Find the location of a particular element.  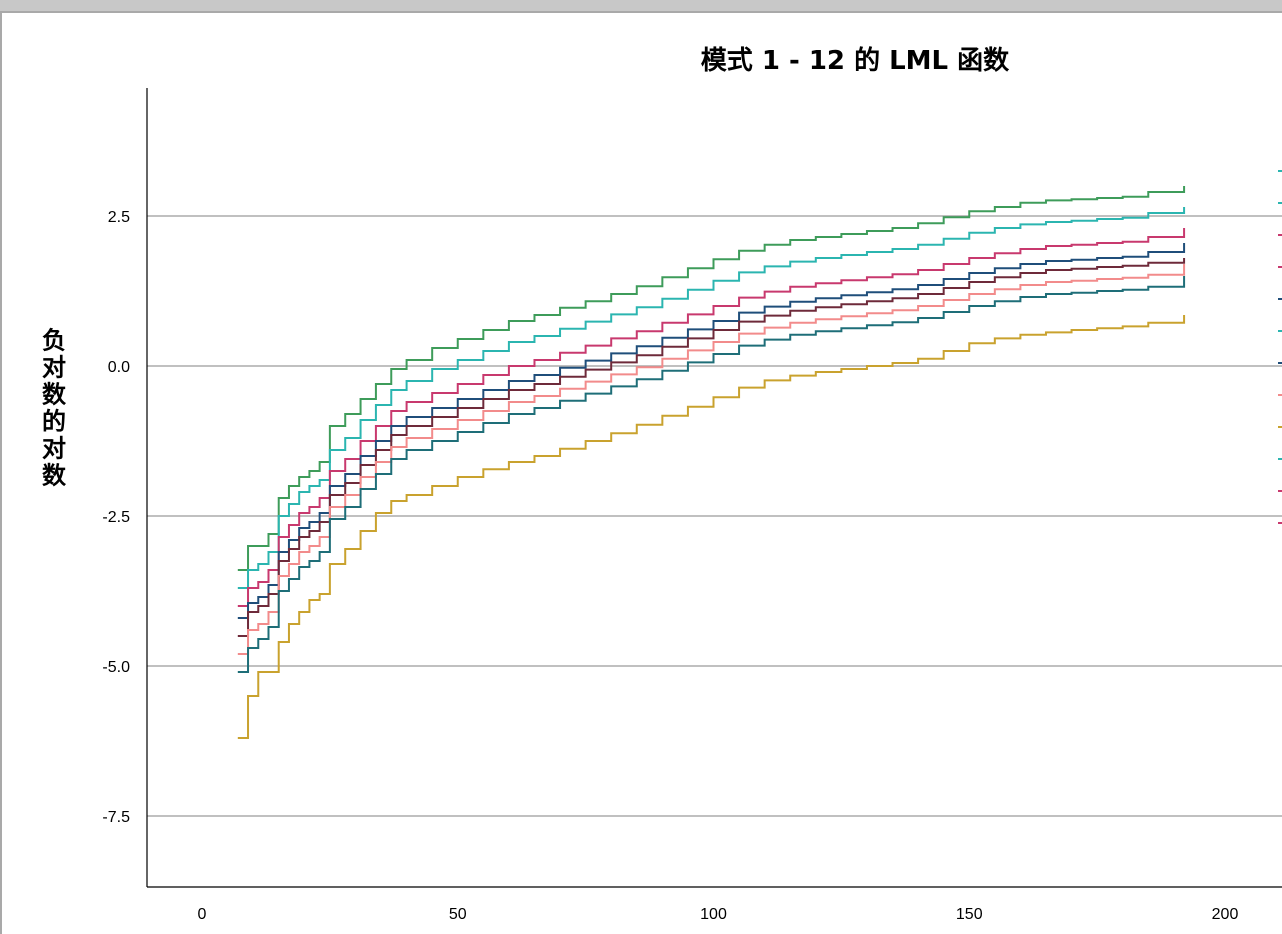

x-tick-label: 200 is located at coordinates (1225, 914).